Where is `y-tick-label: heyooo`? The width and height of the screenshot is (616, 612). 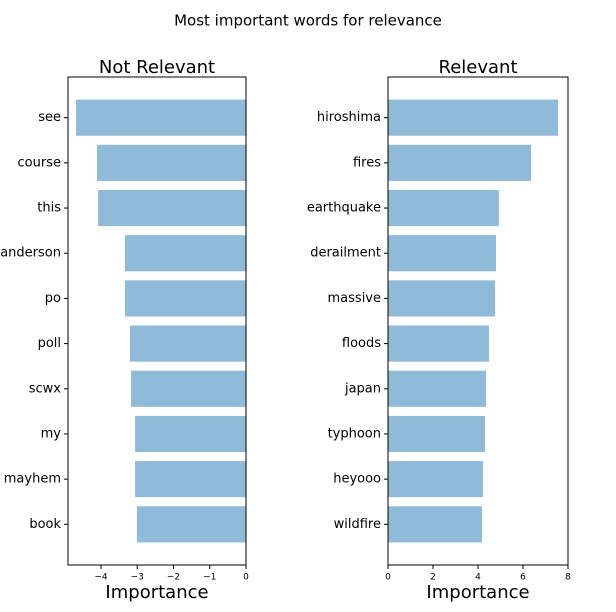 y-tick-label: heyooo is located at coordinates (357, 479).